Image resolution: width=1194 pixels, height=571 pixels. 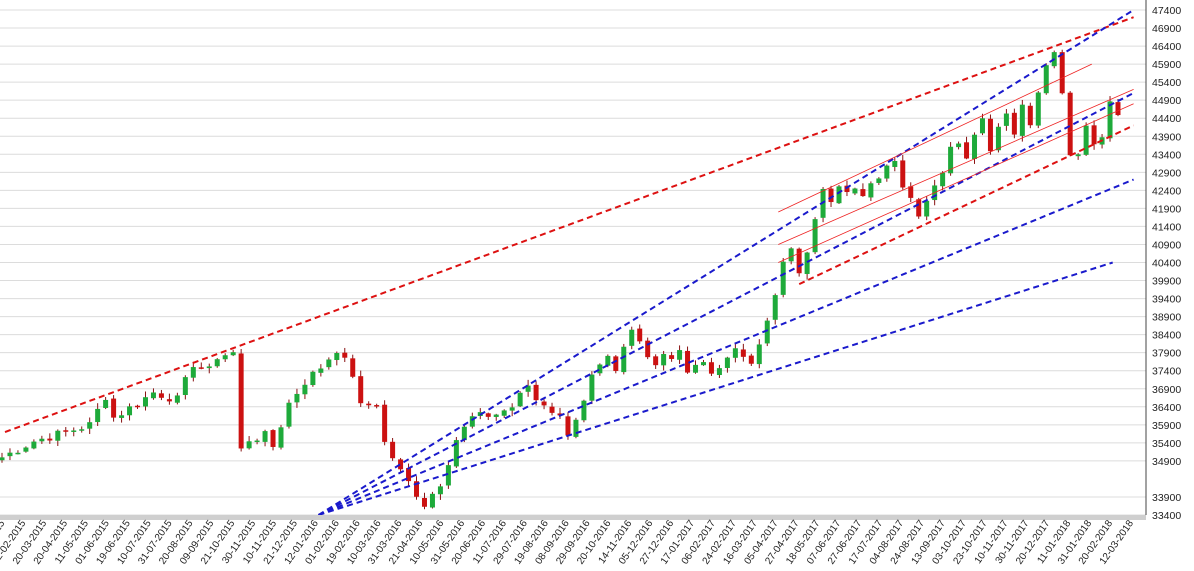 What do you see at coordinates (1166, 264) in the screenshot?
I see `y-tick-label: 40400` at bounding box center [1166, 264].